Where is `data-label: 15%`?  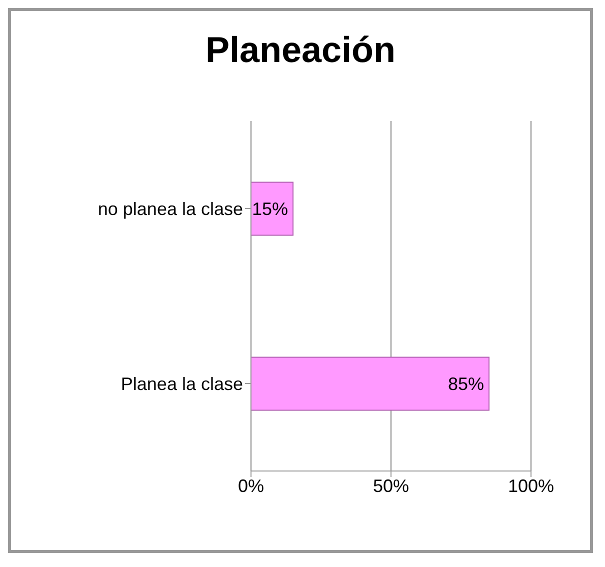 data-label: 15% is located at coordinates (269, 209).